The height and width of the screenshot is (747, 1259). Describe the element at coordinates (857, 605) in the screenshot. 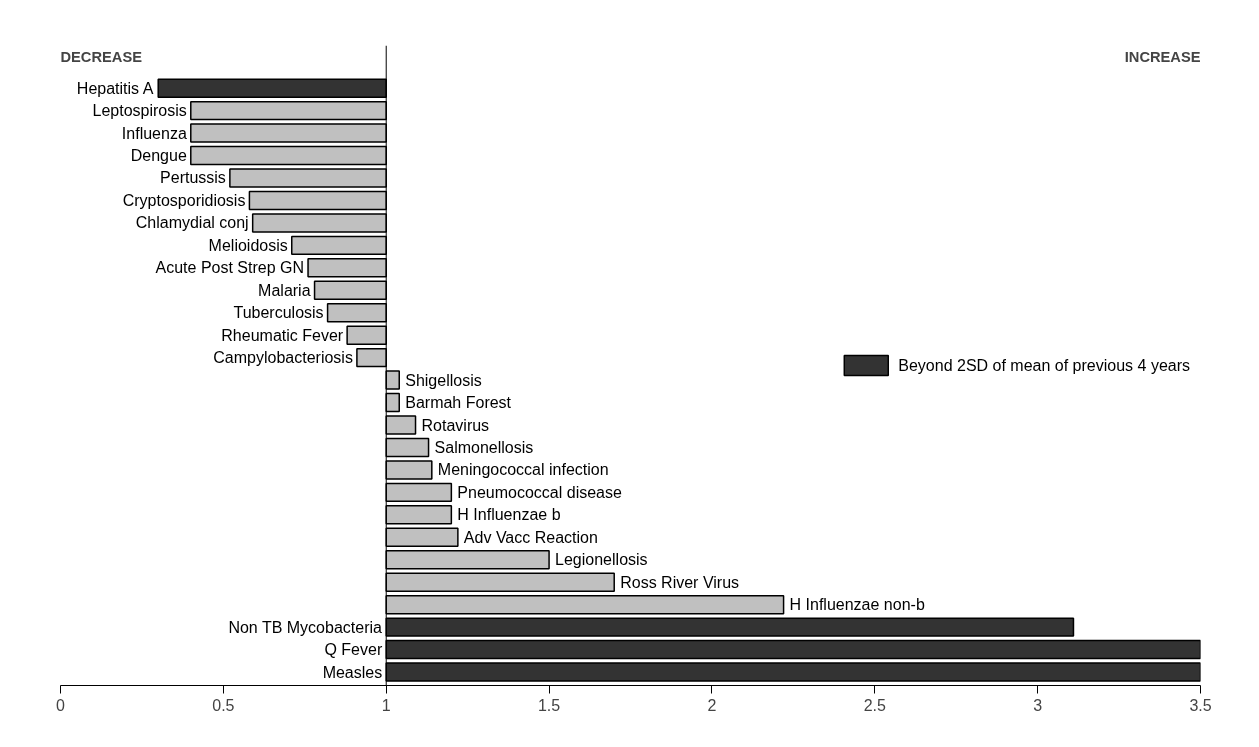

I see `y-tick-label: H Influenzae non-b` at that location.